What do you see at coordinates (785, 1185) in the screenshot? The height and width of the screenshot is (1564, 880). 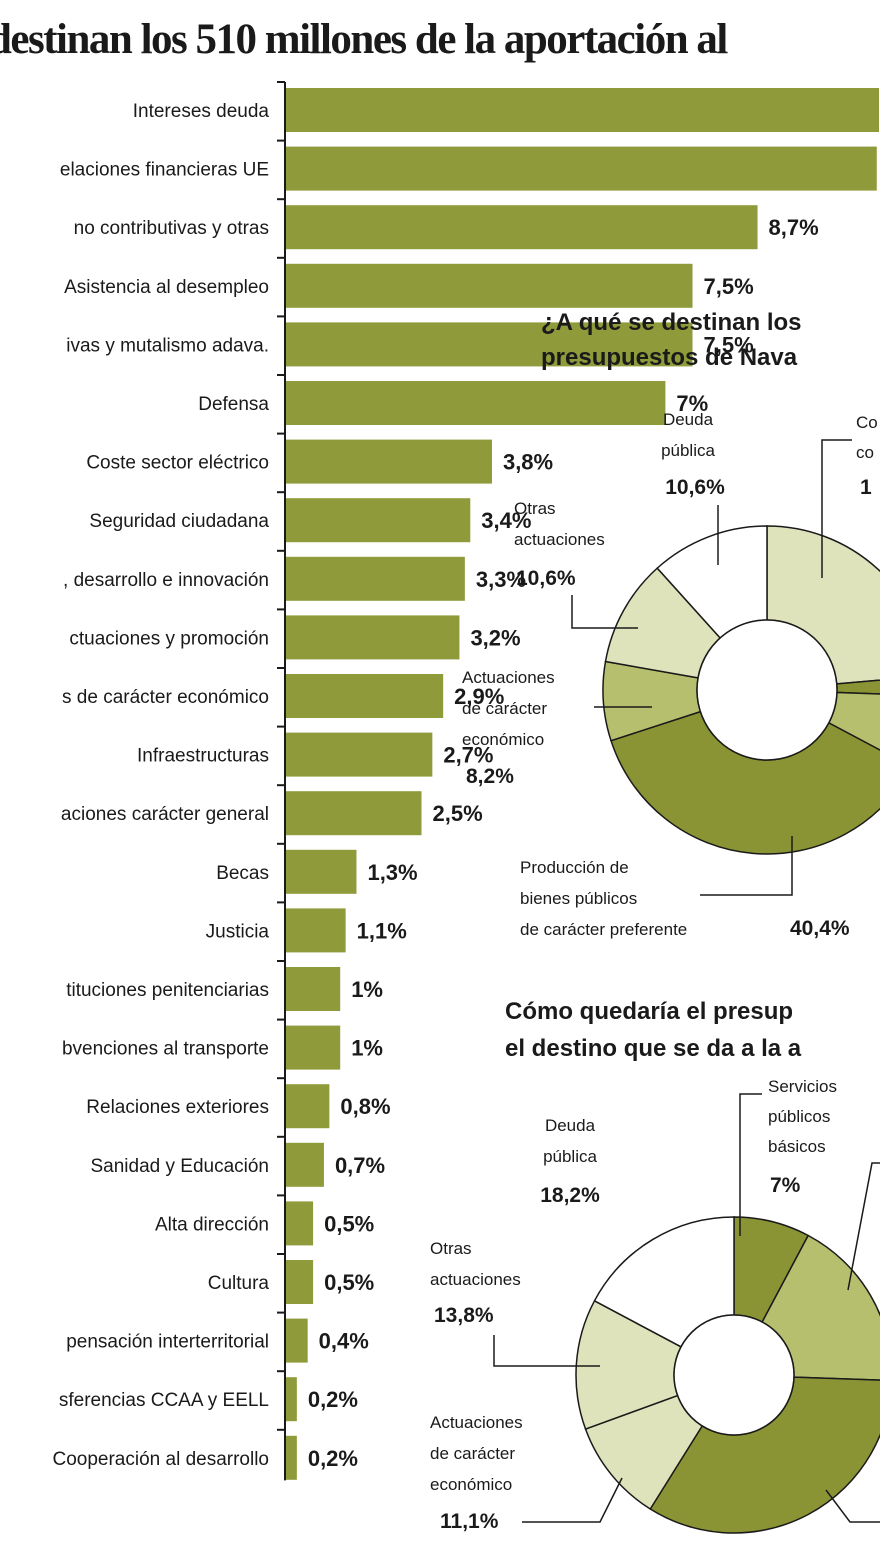 I see `slice-value: 7%` at bounding box center [785, 1185].